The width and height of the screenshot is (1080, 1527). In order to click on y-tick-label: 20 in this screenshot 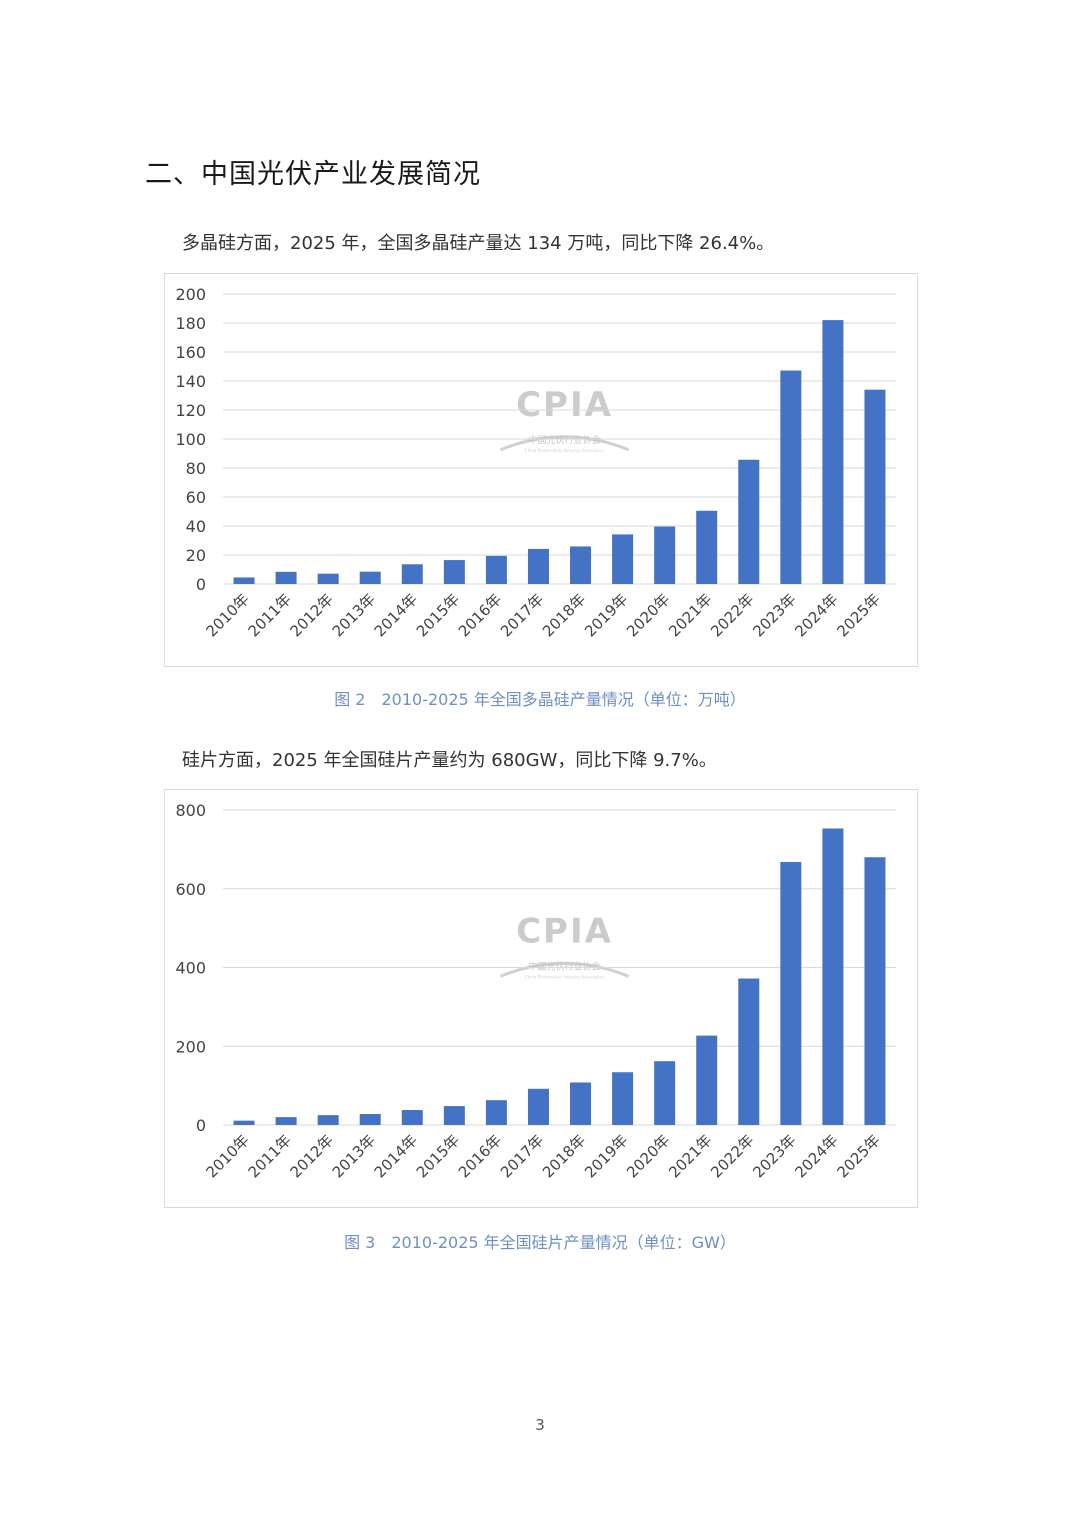, I will do `click(196, 555)`.